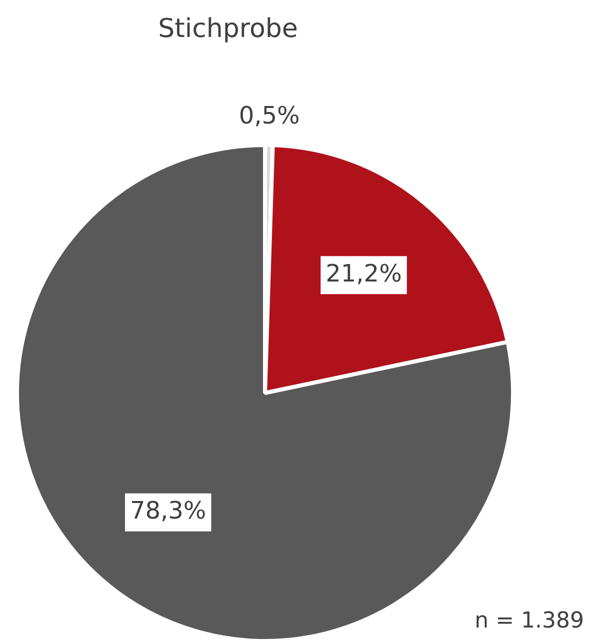  What do you see at coordinates (228, 29) in the screenshot?
I see `chart-title: Stichprobe` at bounding box center [228, 29].